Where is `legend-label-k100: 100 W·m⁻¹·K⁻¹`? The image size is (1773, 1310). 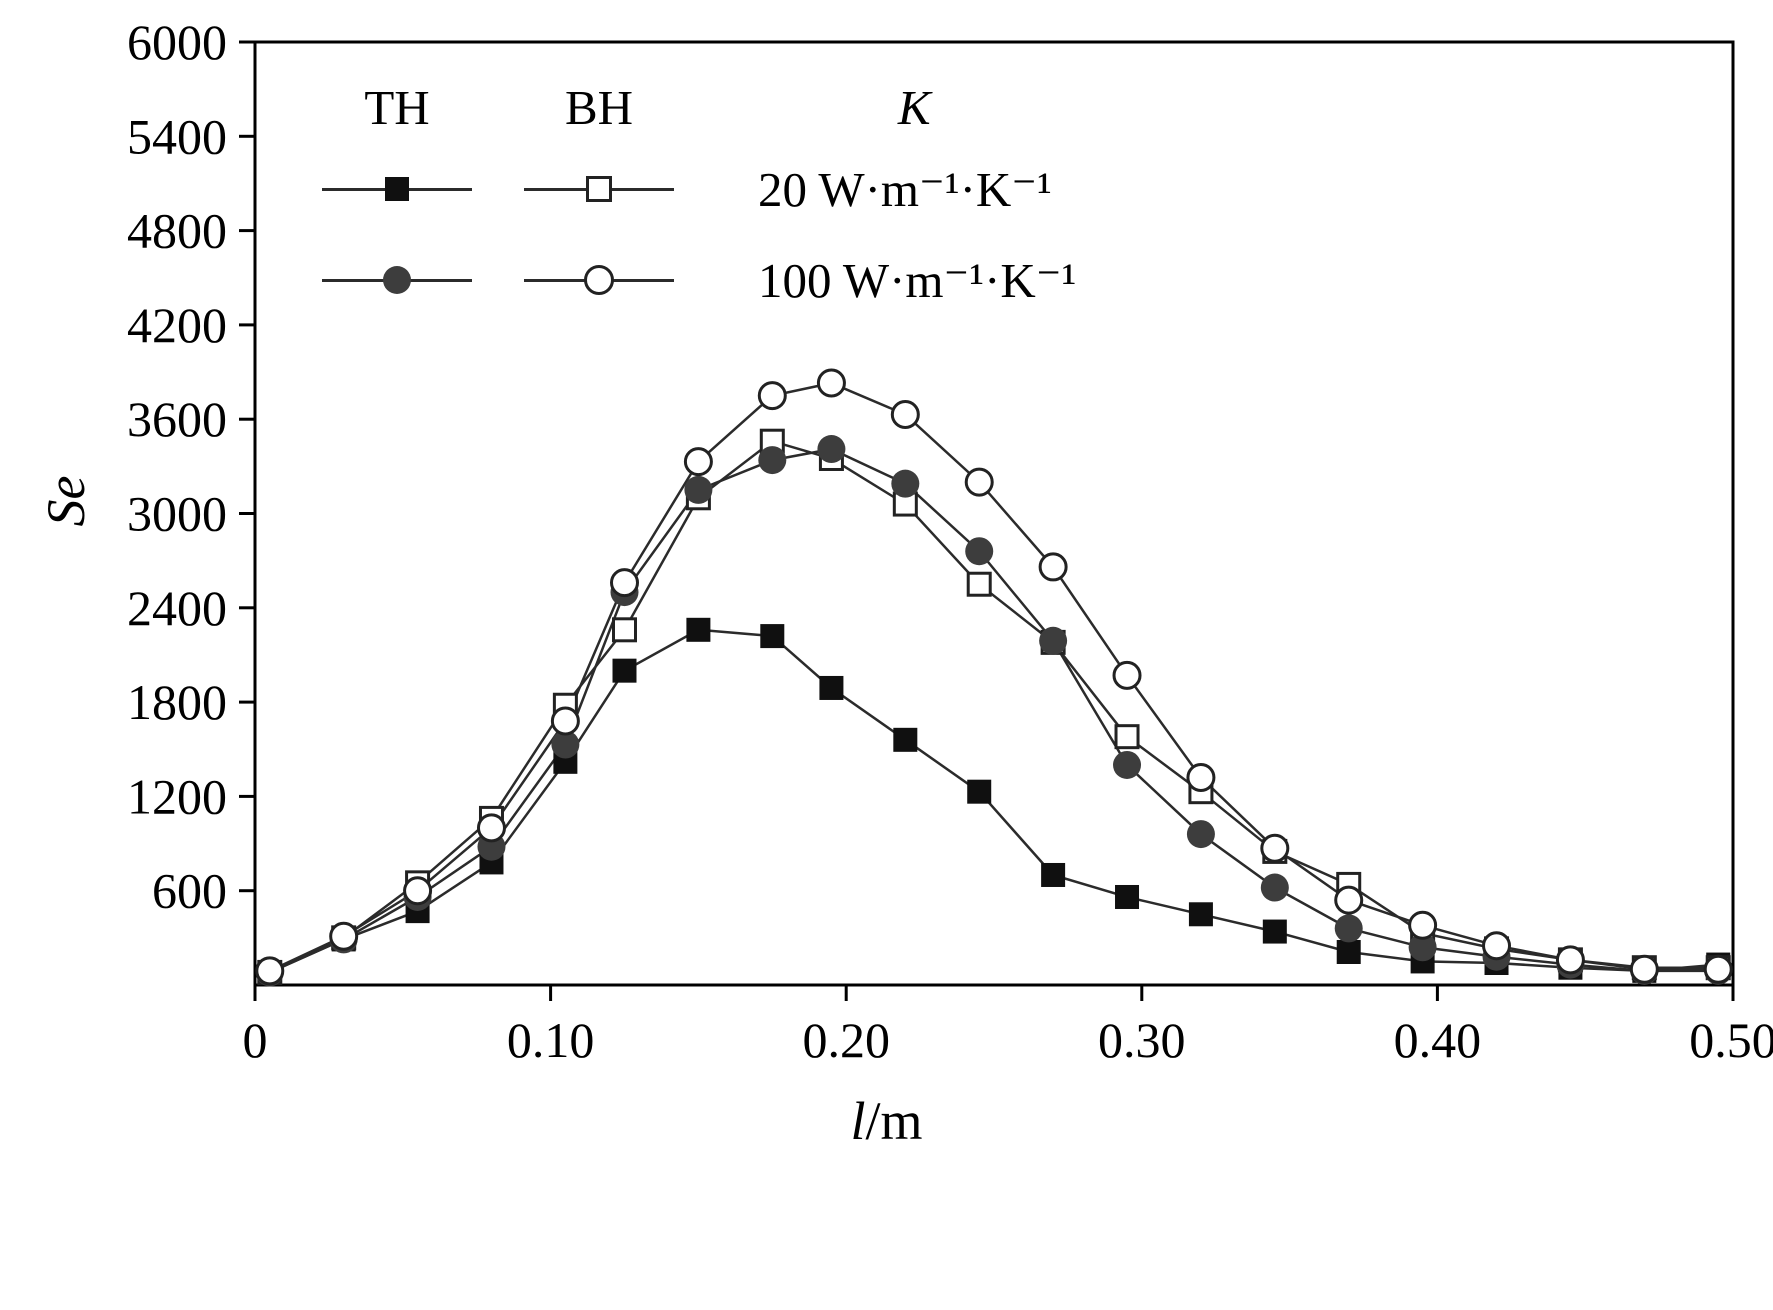
legend-label-k100: 100 W·m⁻¹·K⁻¹ is located at coordinates (917, 280).